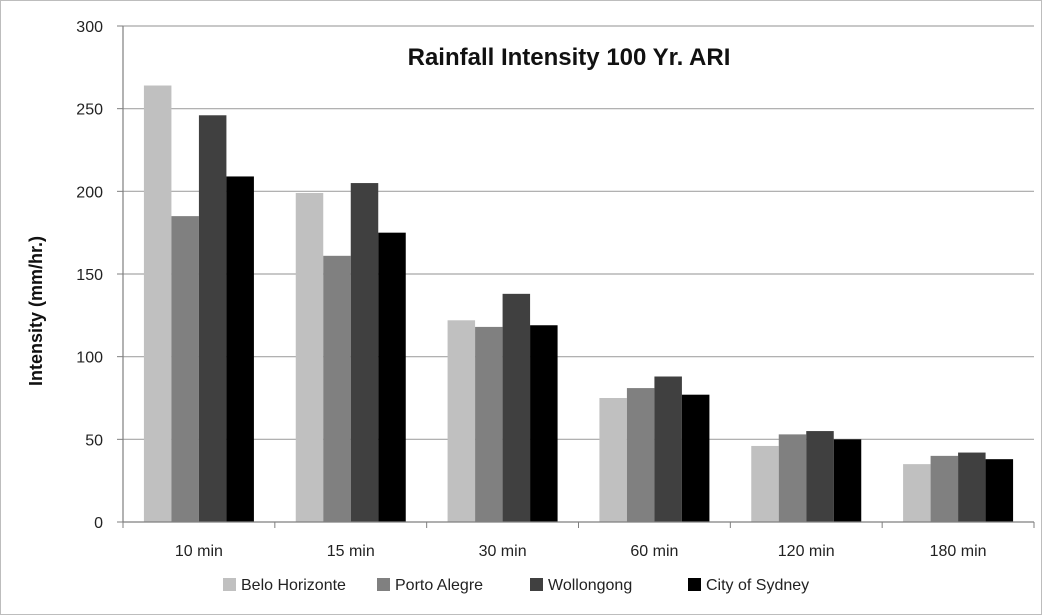 This screenshot has height=616, width=1042. Describe the element at coordinates (489, 424) in the screenshot. I see `bar-porto-alegre-30-min` at that location.